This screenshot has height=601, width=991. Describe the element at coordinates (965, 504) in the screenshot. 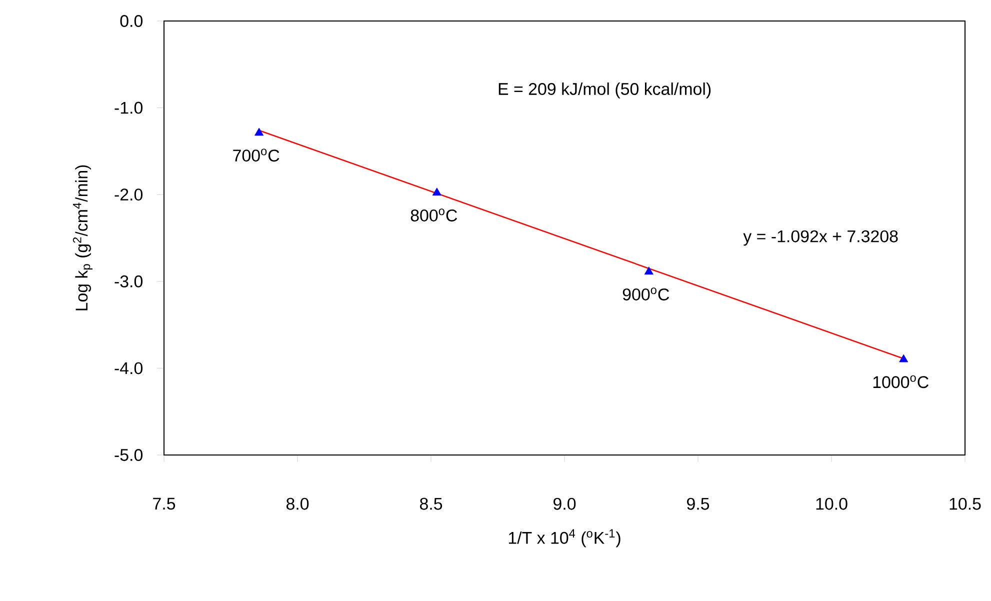

I see `x-tick-label: 10.5` at that location.